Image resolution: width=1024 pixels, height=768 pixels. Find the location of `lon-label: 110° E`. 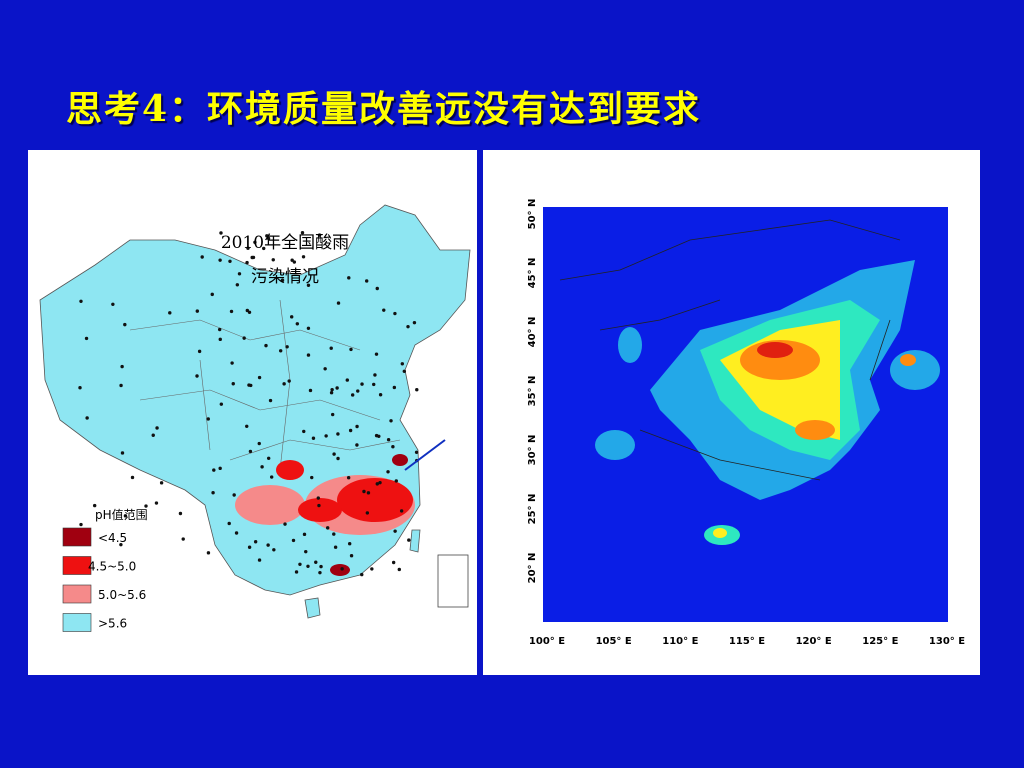

lon-label: 110° E is located at coordinates (680, 641).